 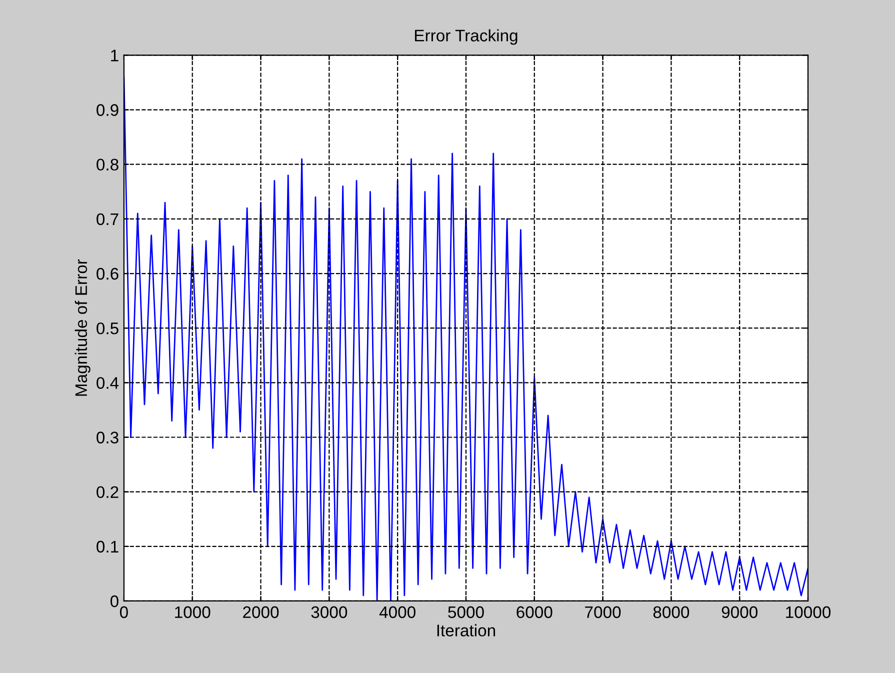 What do you see at coordinates (671, 612) in the screenshot?
I see `x-tick-label: 8000` at bounding box center [671, 612].